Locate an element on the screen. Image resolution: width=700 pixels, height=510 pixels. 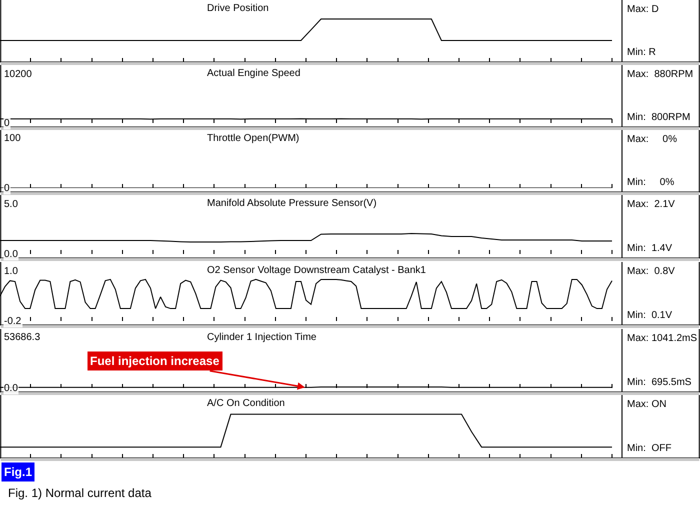
chart-title: Cylinder 1 Injection Time is located at coordinates (262, 337).